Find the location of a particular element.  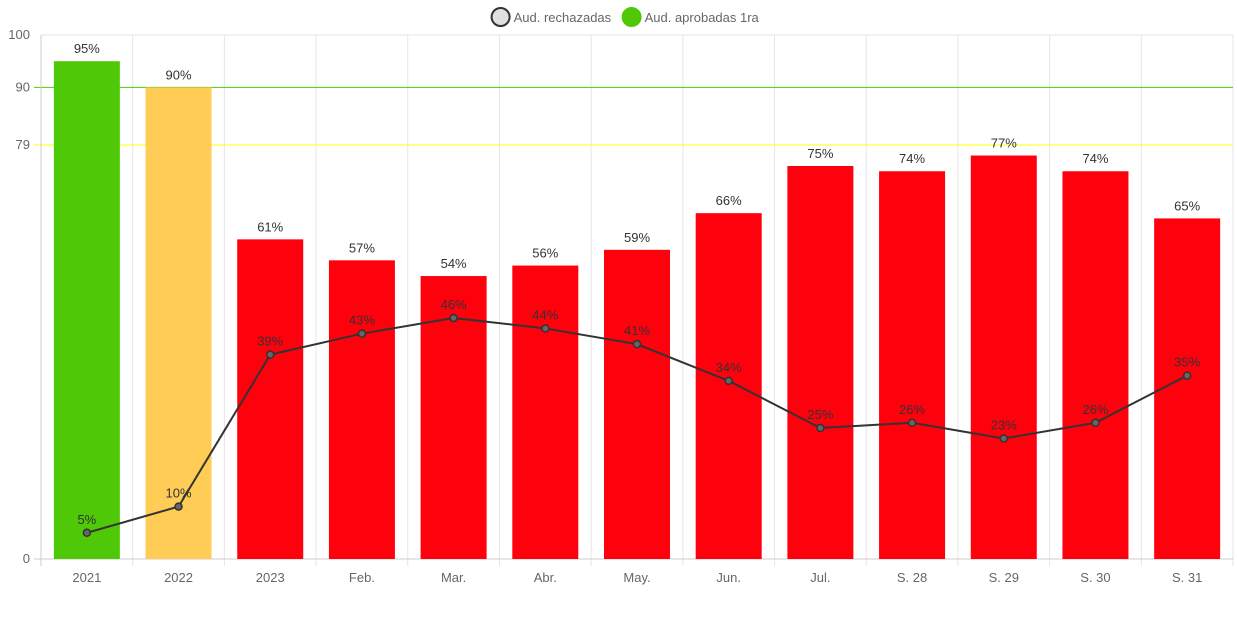

y-tick-label: 90 is located at coordinates (23, 86).